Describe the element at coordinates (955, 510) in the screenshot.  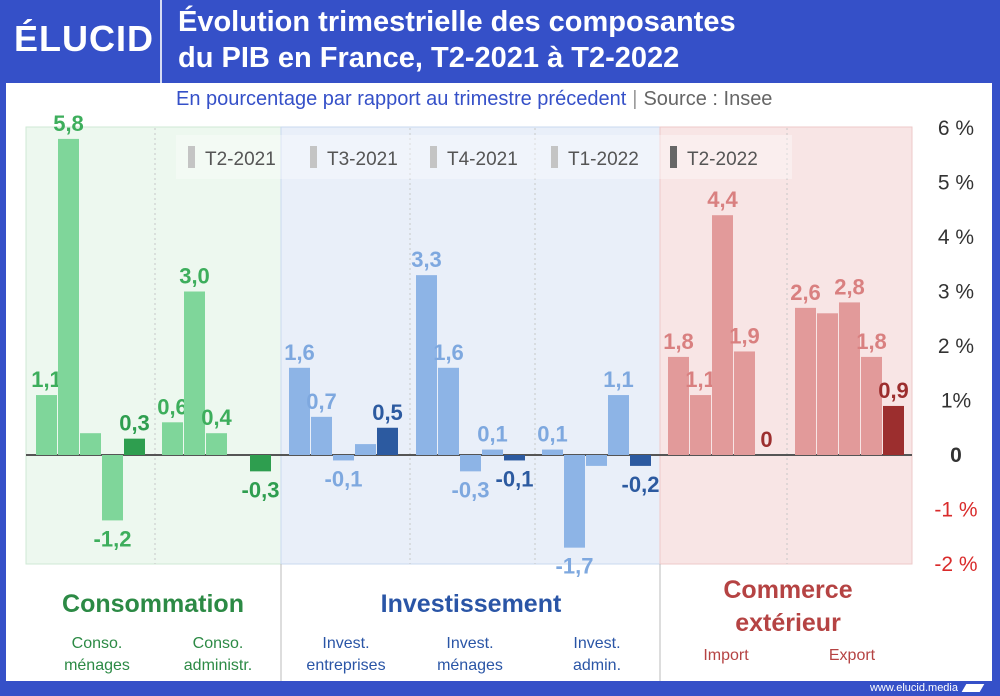
I see `y-tick-label: -1 %` at that location.